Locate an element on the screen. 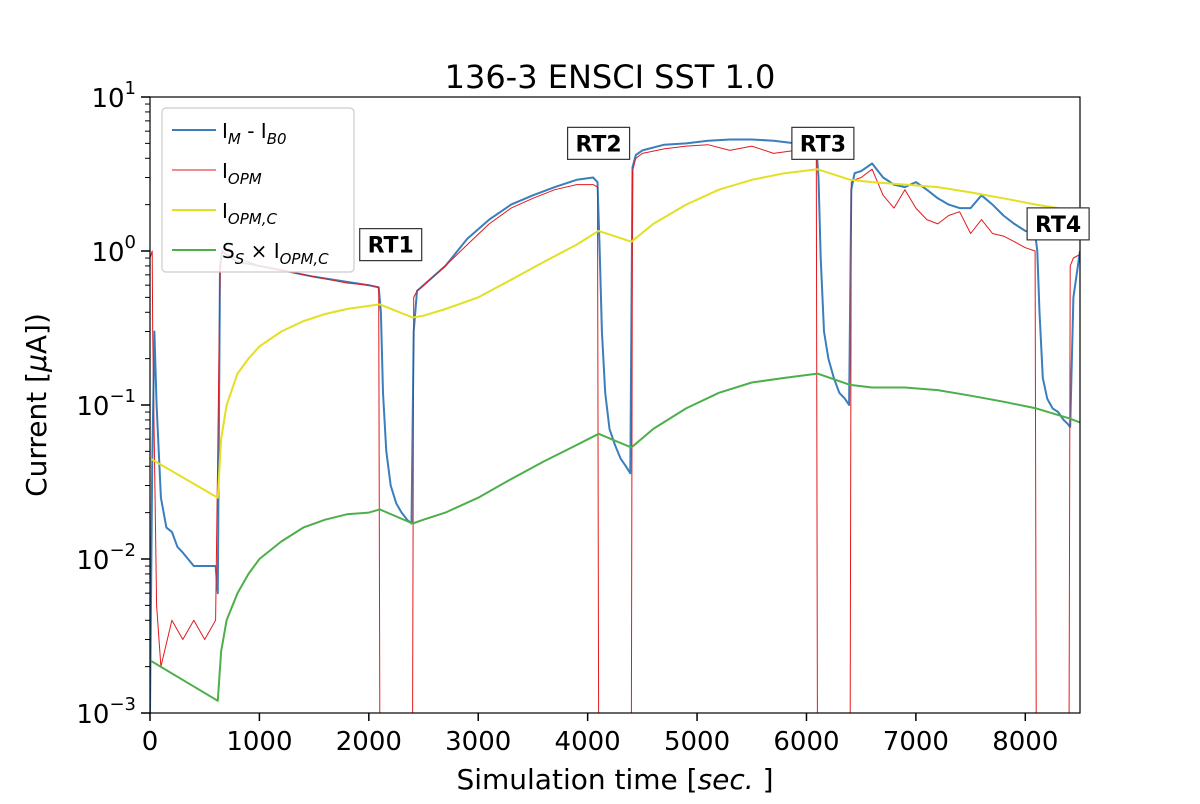 This screenshot has width=1200, height=804. annotation-label: RT4 is located at coordinates (1058, 225).